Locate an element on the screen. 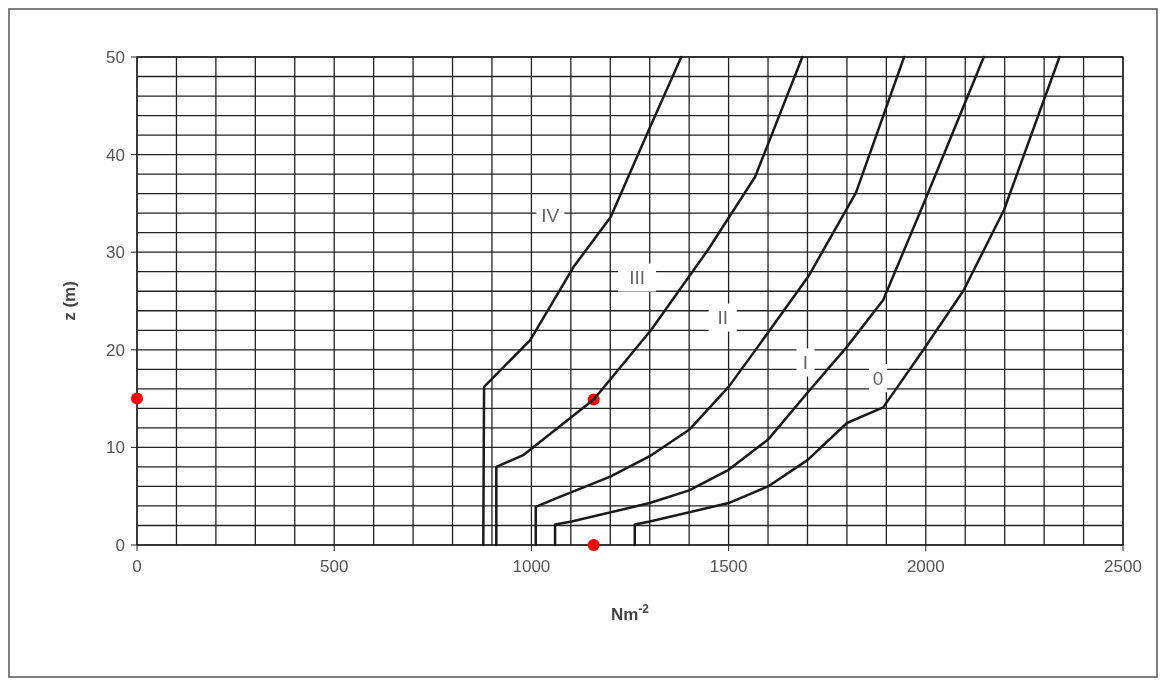 This screenshot has height=686, width=1166. y-tick-label: 50 is located at coordinates (115, 57).